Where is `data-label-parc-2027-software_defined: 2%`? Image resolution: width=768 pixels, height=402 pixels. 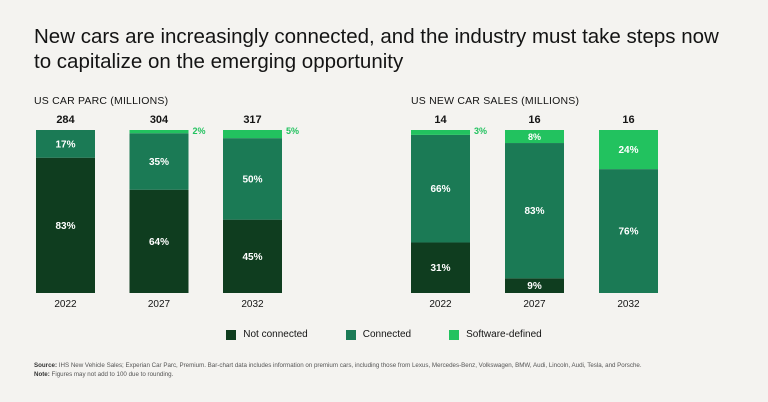 data-label-parc-2027-software_defined: 2% is located at coordinates (199, 131).